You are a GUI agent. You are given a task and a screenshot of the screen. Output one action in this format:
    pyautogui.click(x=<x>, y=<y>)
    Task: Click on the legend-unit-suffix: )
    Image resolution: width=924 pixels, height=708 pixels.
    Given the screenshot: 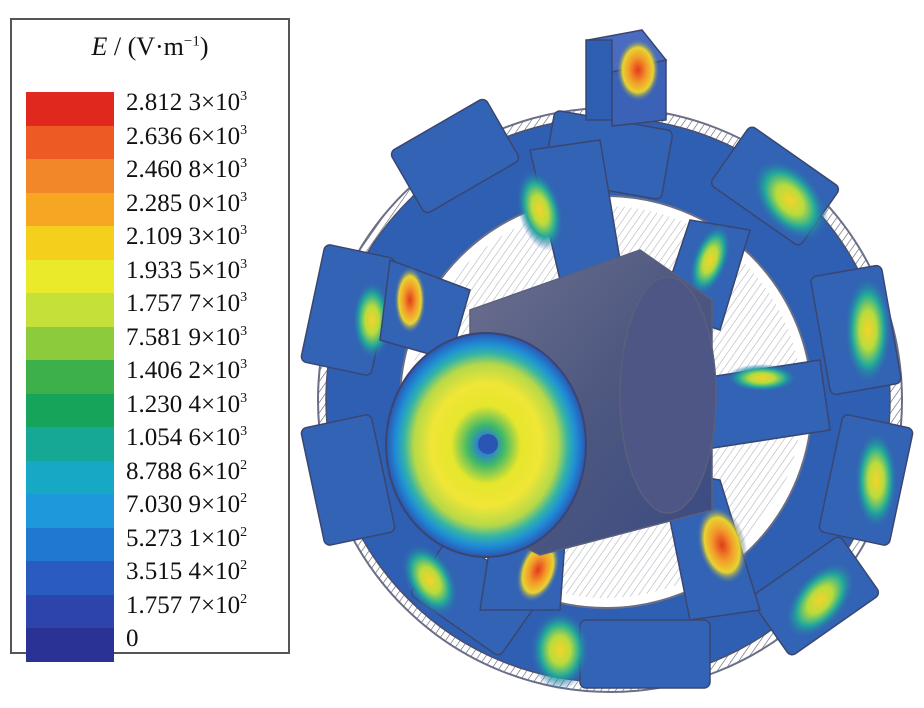 What is the action you would take?
    pyautogui.click(x=204, y=46)
    